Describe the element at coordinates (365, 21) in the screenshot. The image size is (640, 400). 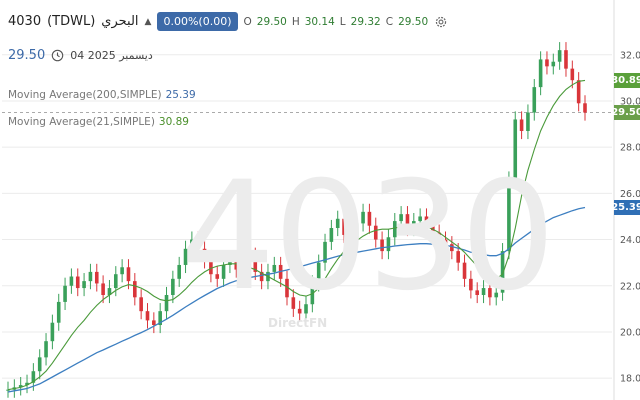
I see `low-value: 29.32` at that location.